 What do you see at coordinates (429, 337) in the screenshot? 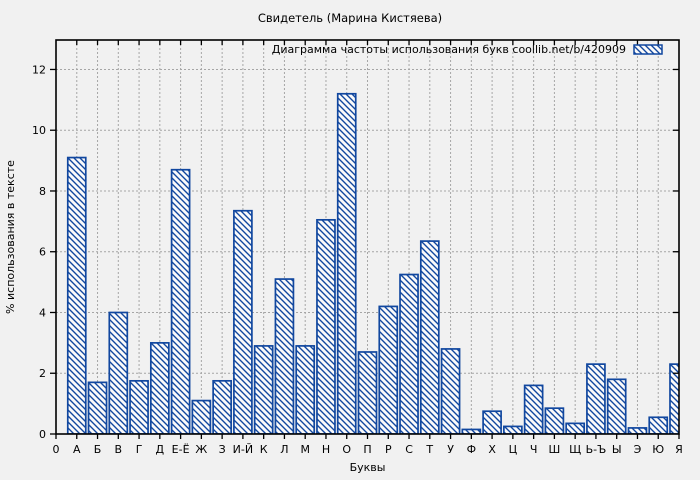
I see `bar-Т` at bounding box center [429, 337].